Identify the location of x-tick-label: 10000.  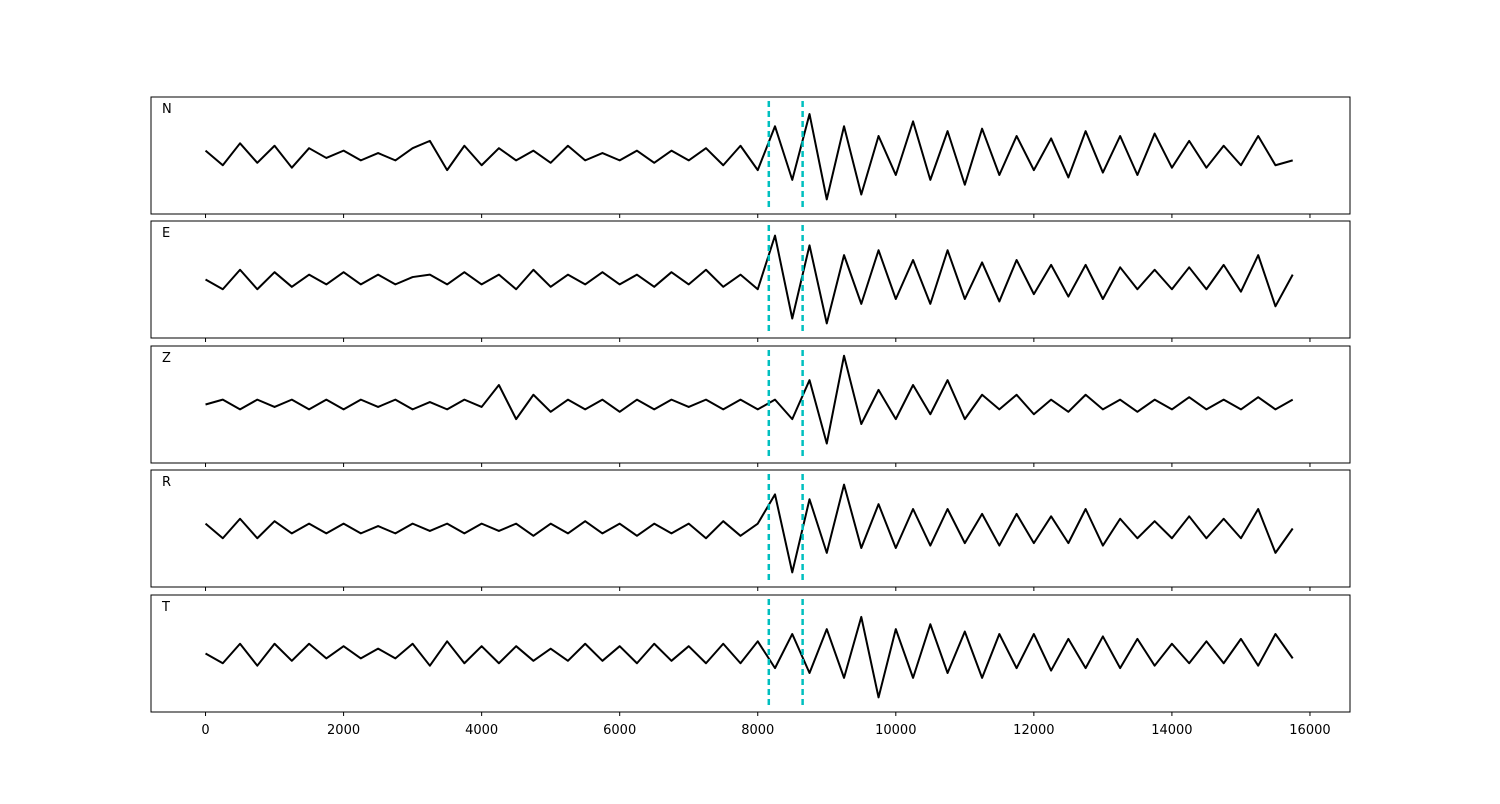
(895, 730).